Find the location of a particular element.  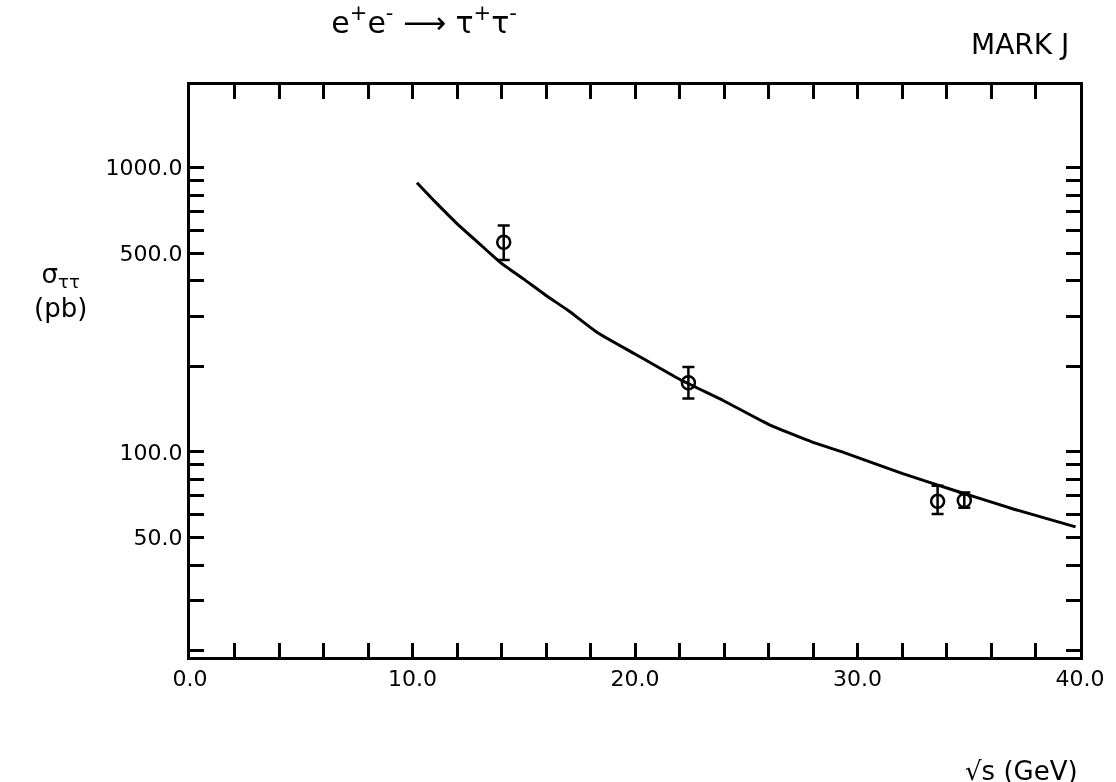

x-tick-label: 40.0 is located at coordinates (1080, 679).